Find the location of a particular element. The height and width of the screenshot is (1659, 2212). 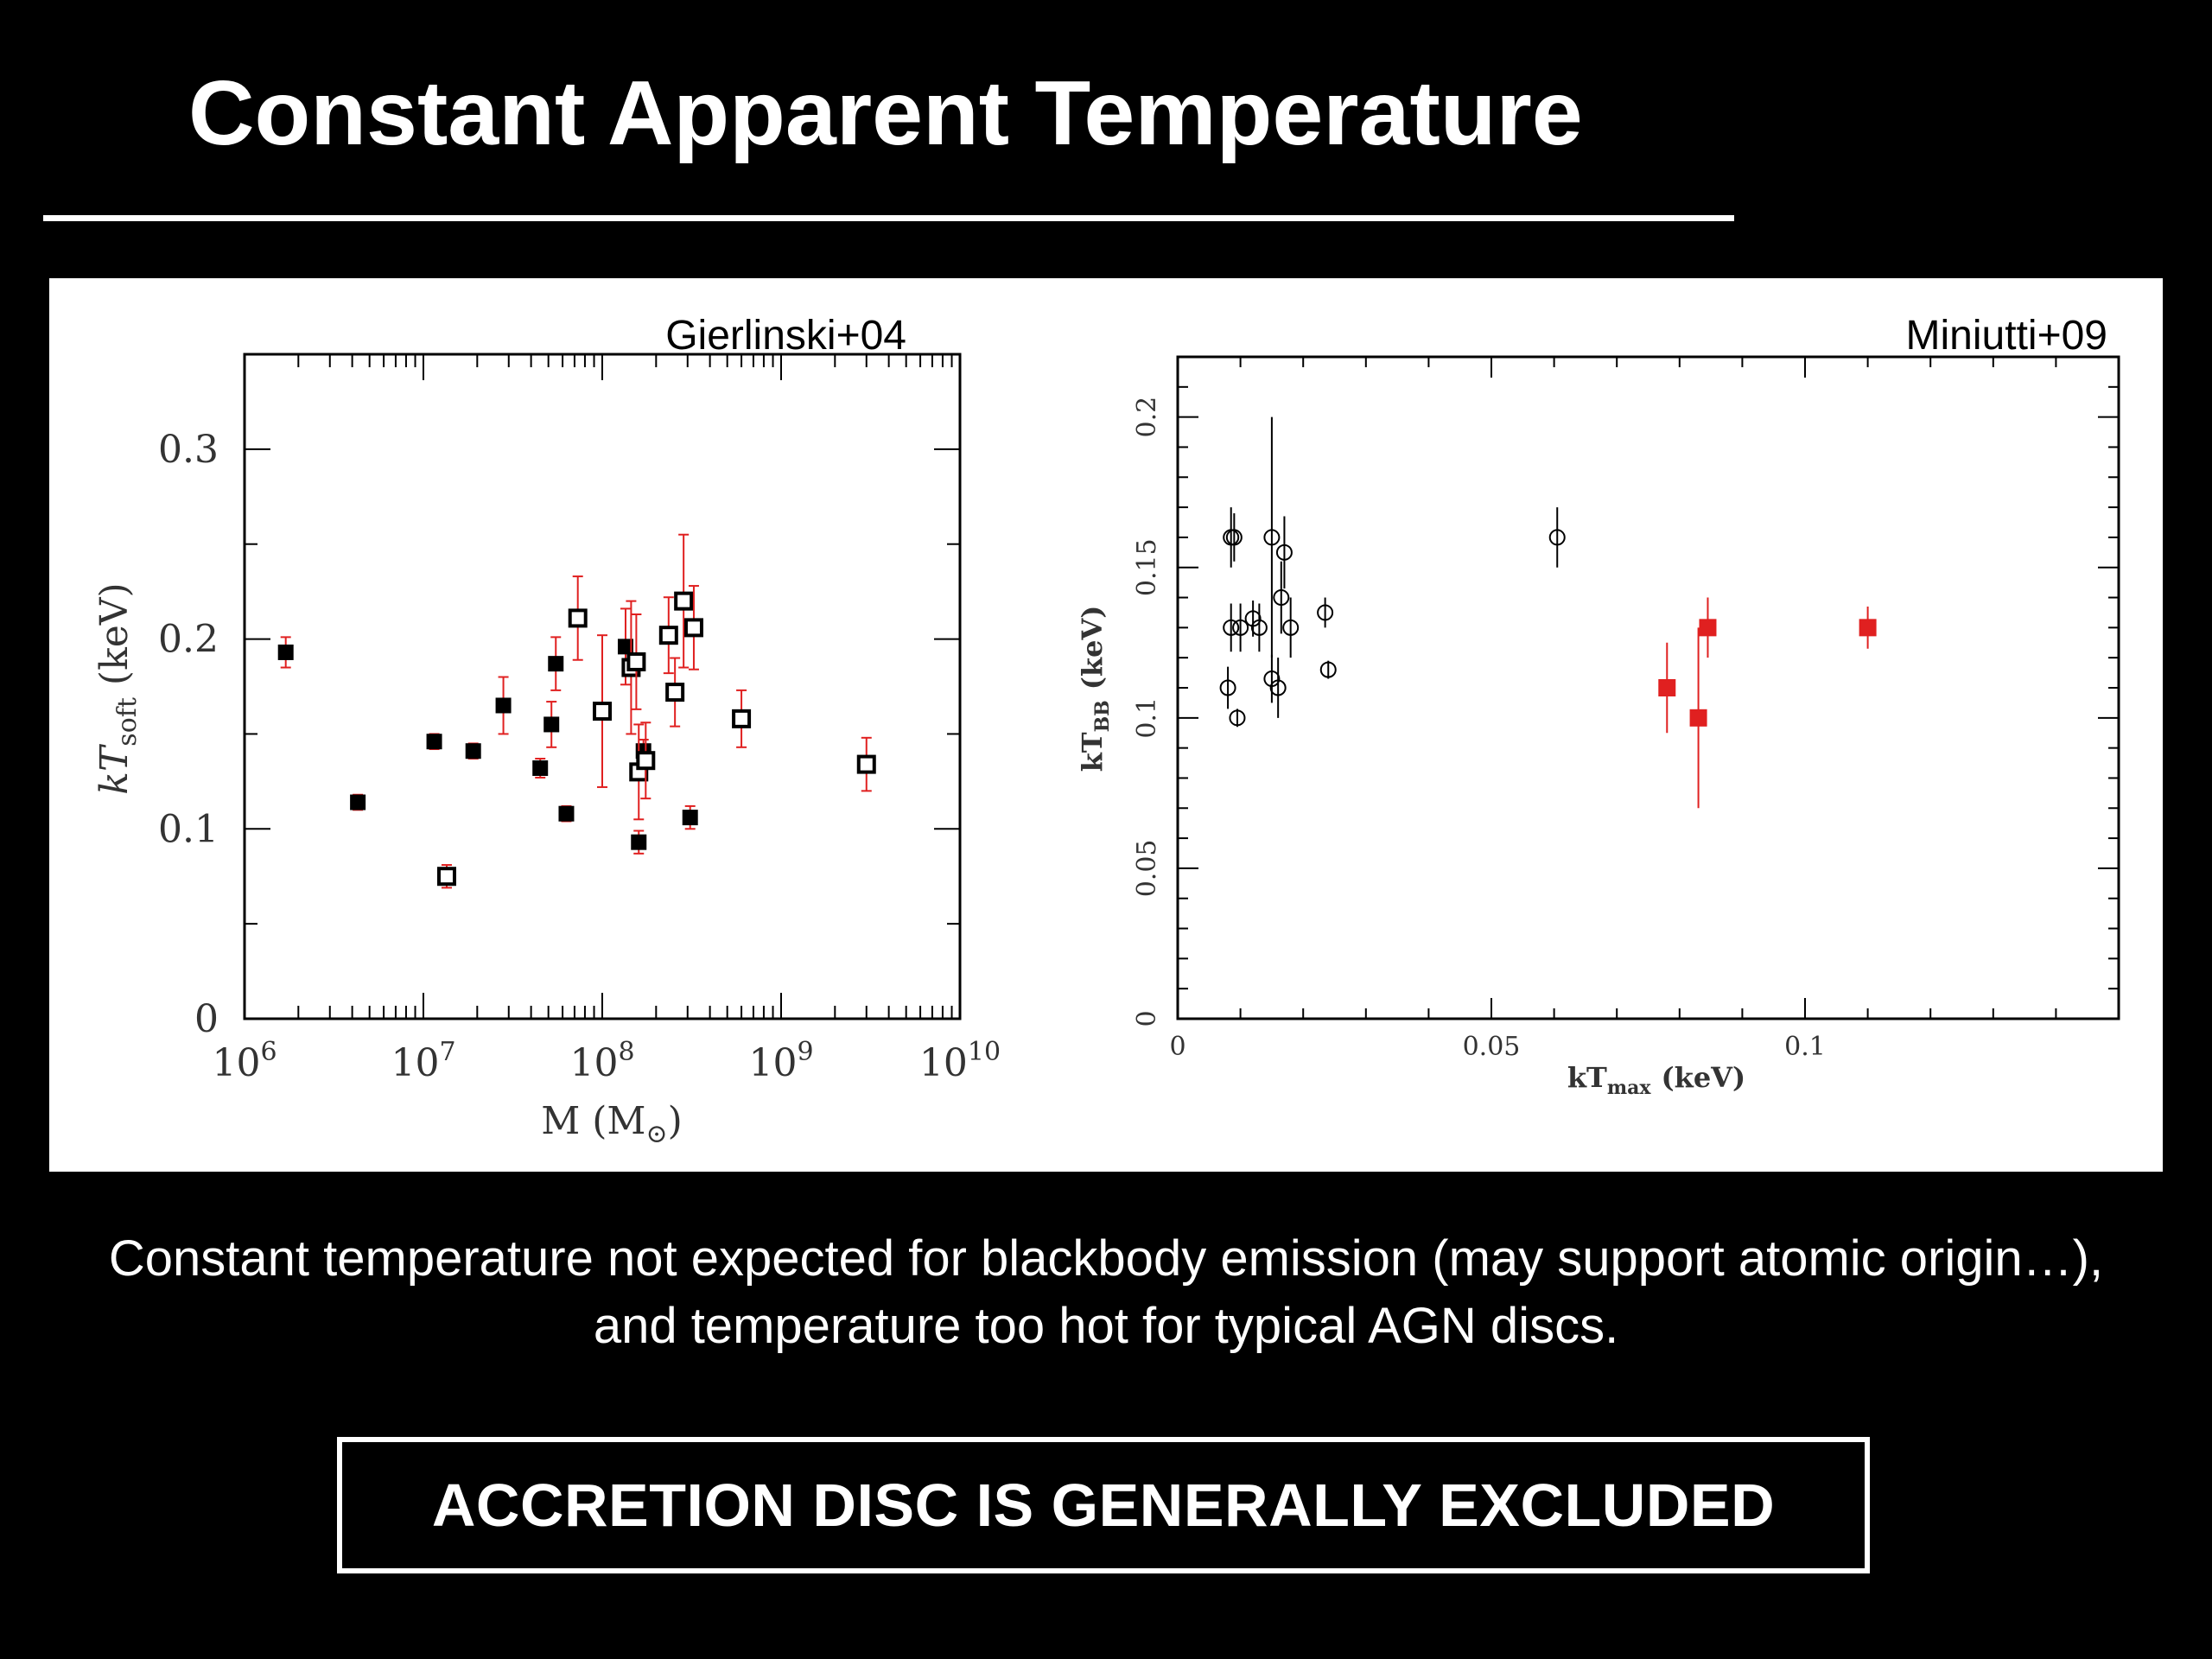

x-tick-label: 10⁷ is located at coordinates (423, 1061).